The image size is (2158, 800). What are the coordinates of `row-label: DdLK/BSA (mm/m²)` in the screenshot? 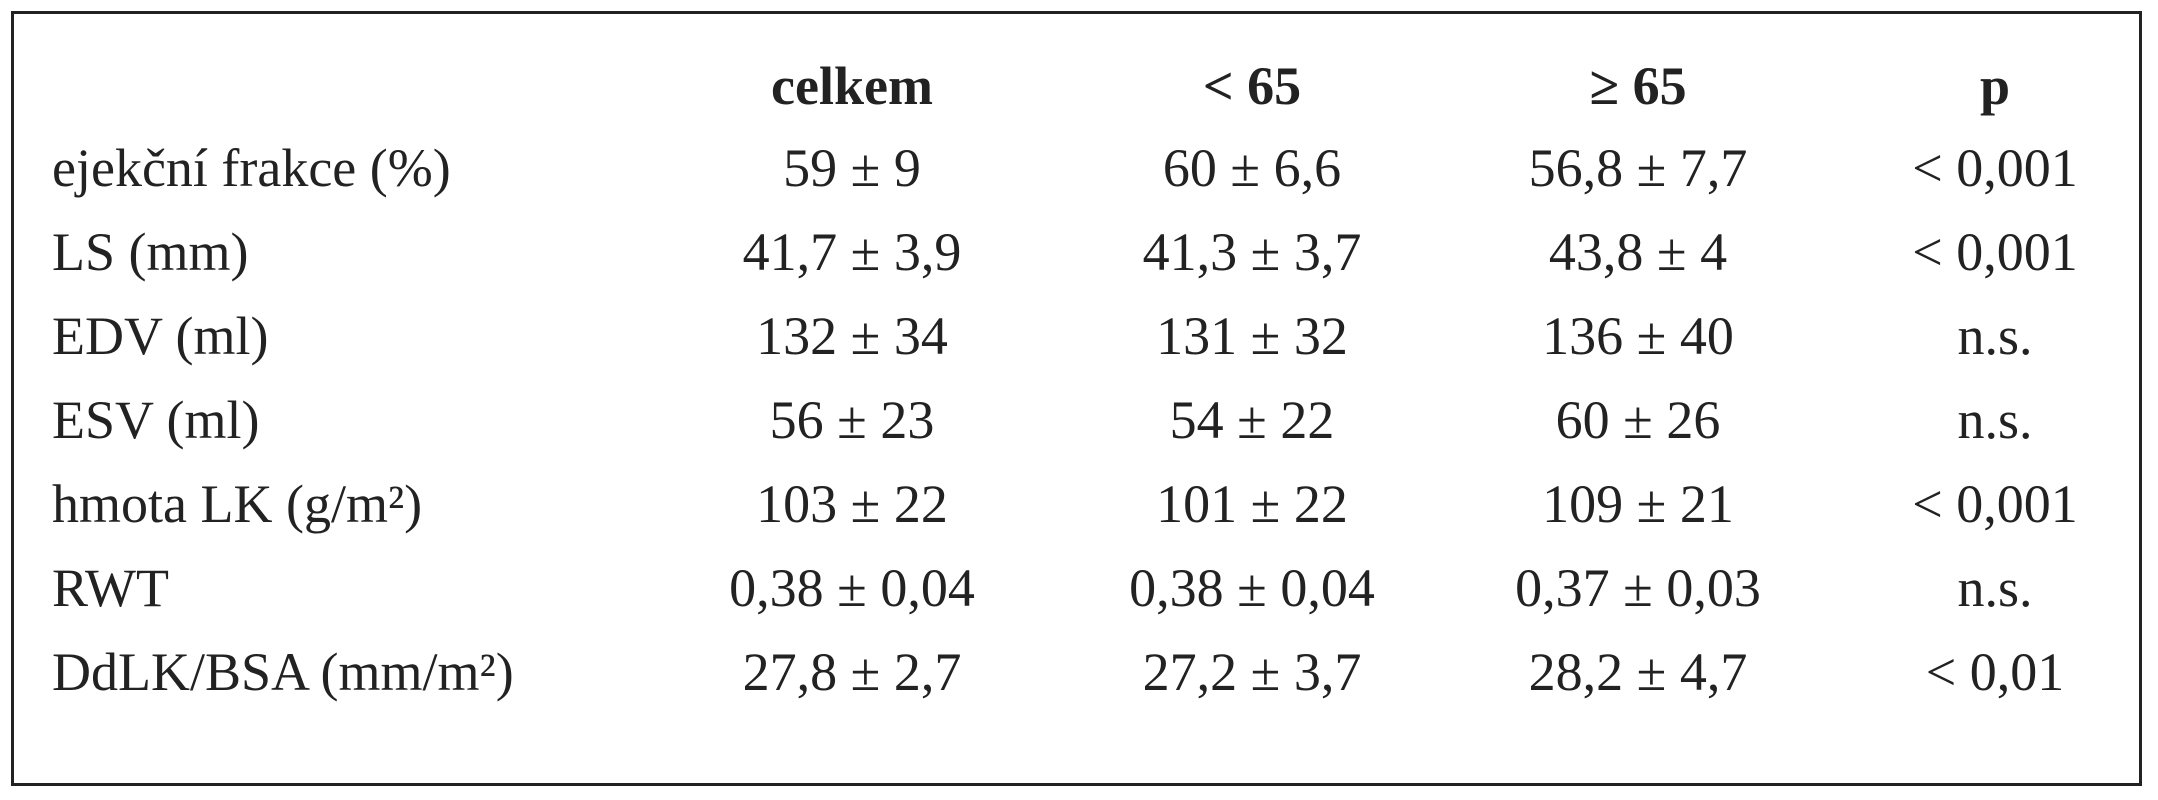 It's located at (283, 672).